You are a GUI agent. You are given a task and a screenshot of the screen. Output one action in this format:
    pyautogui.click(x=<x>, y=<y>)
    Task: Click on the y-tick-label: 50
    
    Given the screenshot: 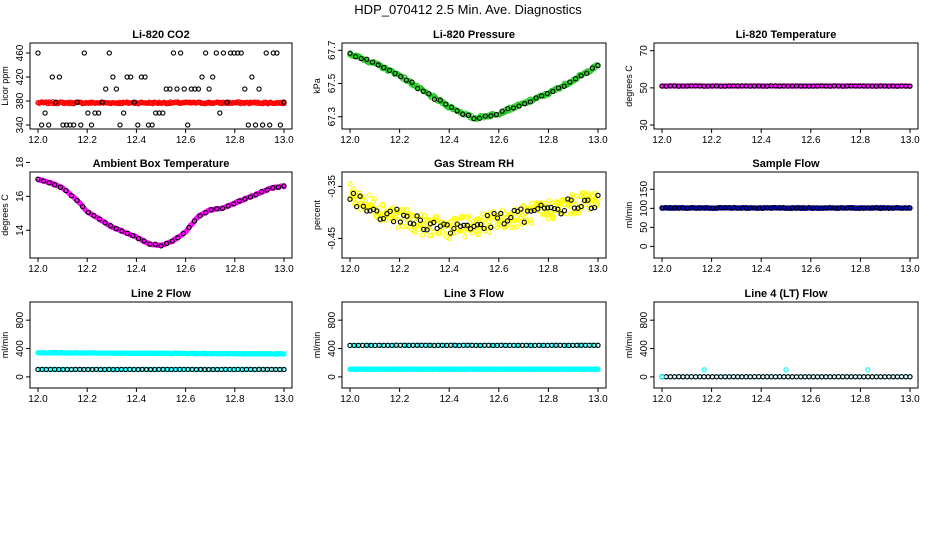 What is the action you would take?
    pyautogui.click(x=644, y=227)
    